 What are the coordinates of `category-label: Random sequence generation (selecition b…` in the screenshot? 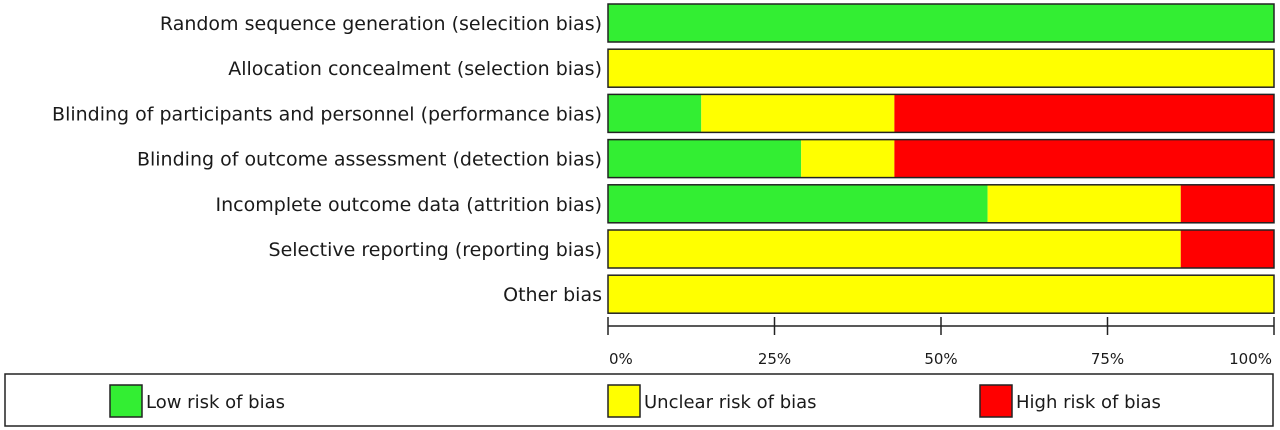 It's located at (381, 24).